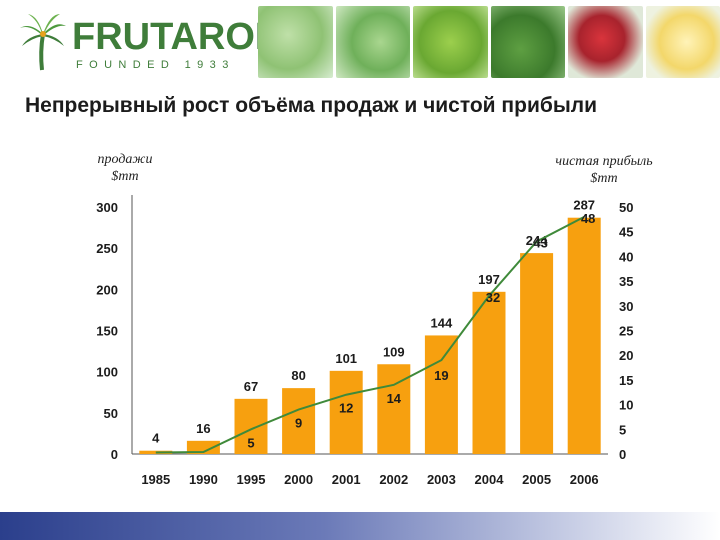  Describe the element at coordinates (360, 526) in the screenshot. I see `footer-bar` at that location.